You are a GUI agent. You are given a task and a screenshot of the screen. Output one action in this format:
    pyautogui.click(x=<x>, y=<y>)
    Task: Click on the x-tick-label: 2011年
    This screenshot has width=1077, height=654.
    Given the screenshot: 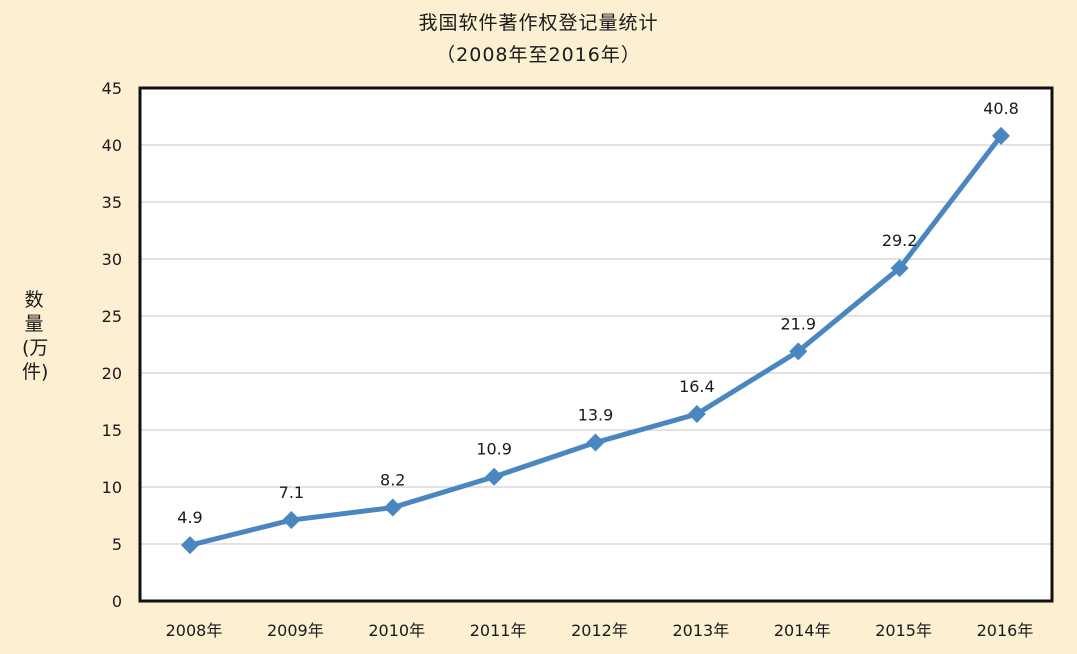 What is the action you would take?
    pyautogui.click(x=498, y=630)
    